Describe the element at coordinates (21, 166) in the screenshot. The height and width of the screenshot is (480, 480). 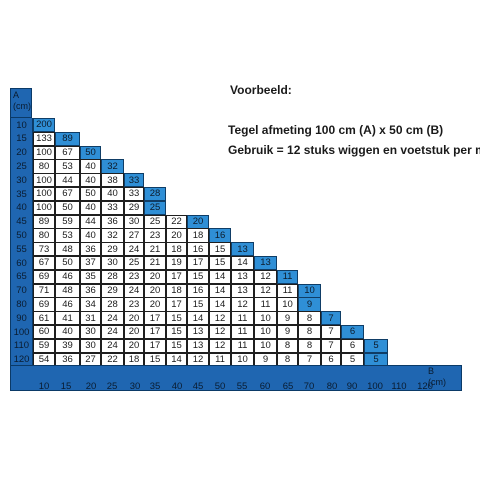
I see `row-header-25: 25` at that location.